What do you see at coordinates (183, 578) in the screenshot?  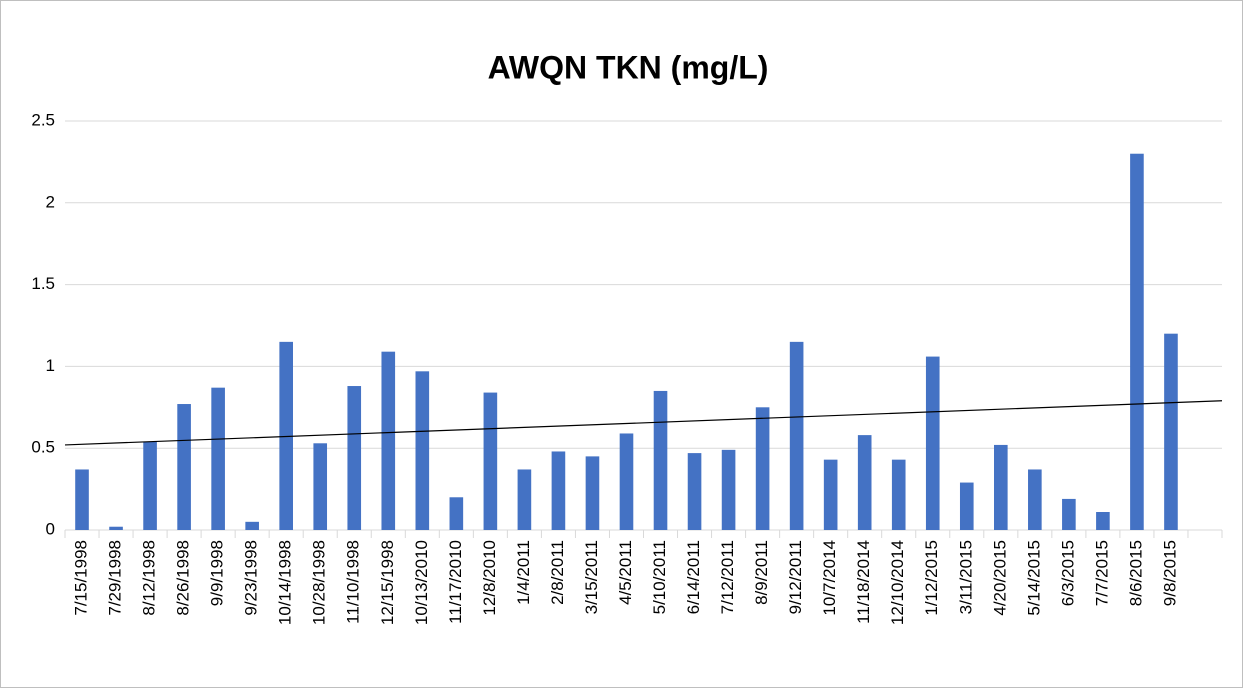 I see `x-tick-label: 8/26/1998` at bounding box center [183, 578].